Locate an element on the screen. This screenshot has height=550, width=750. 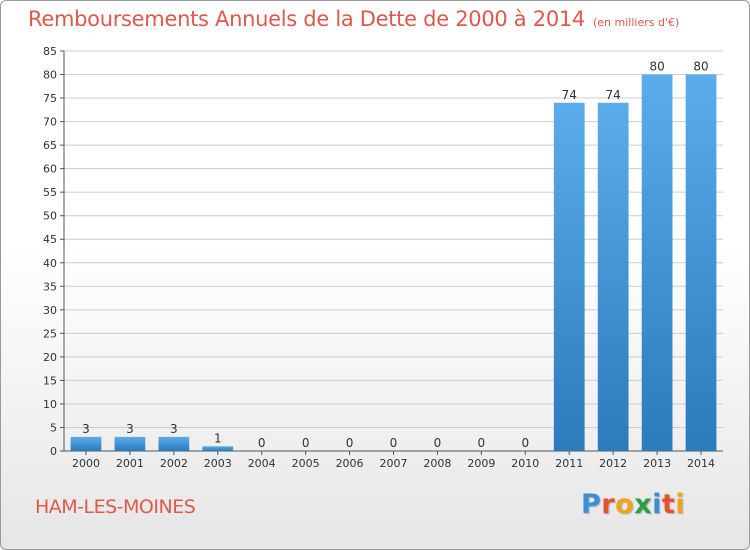
y-tick-label: 55 is located at coordinates (50, 192).